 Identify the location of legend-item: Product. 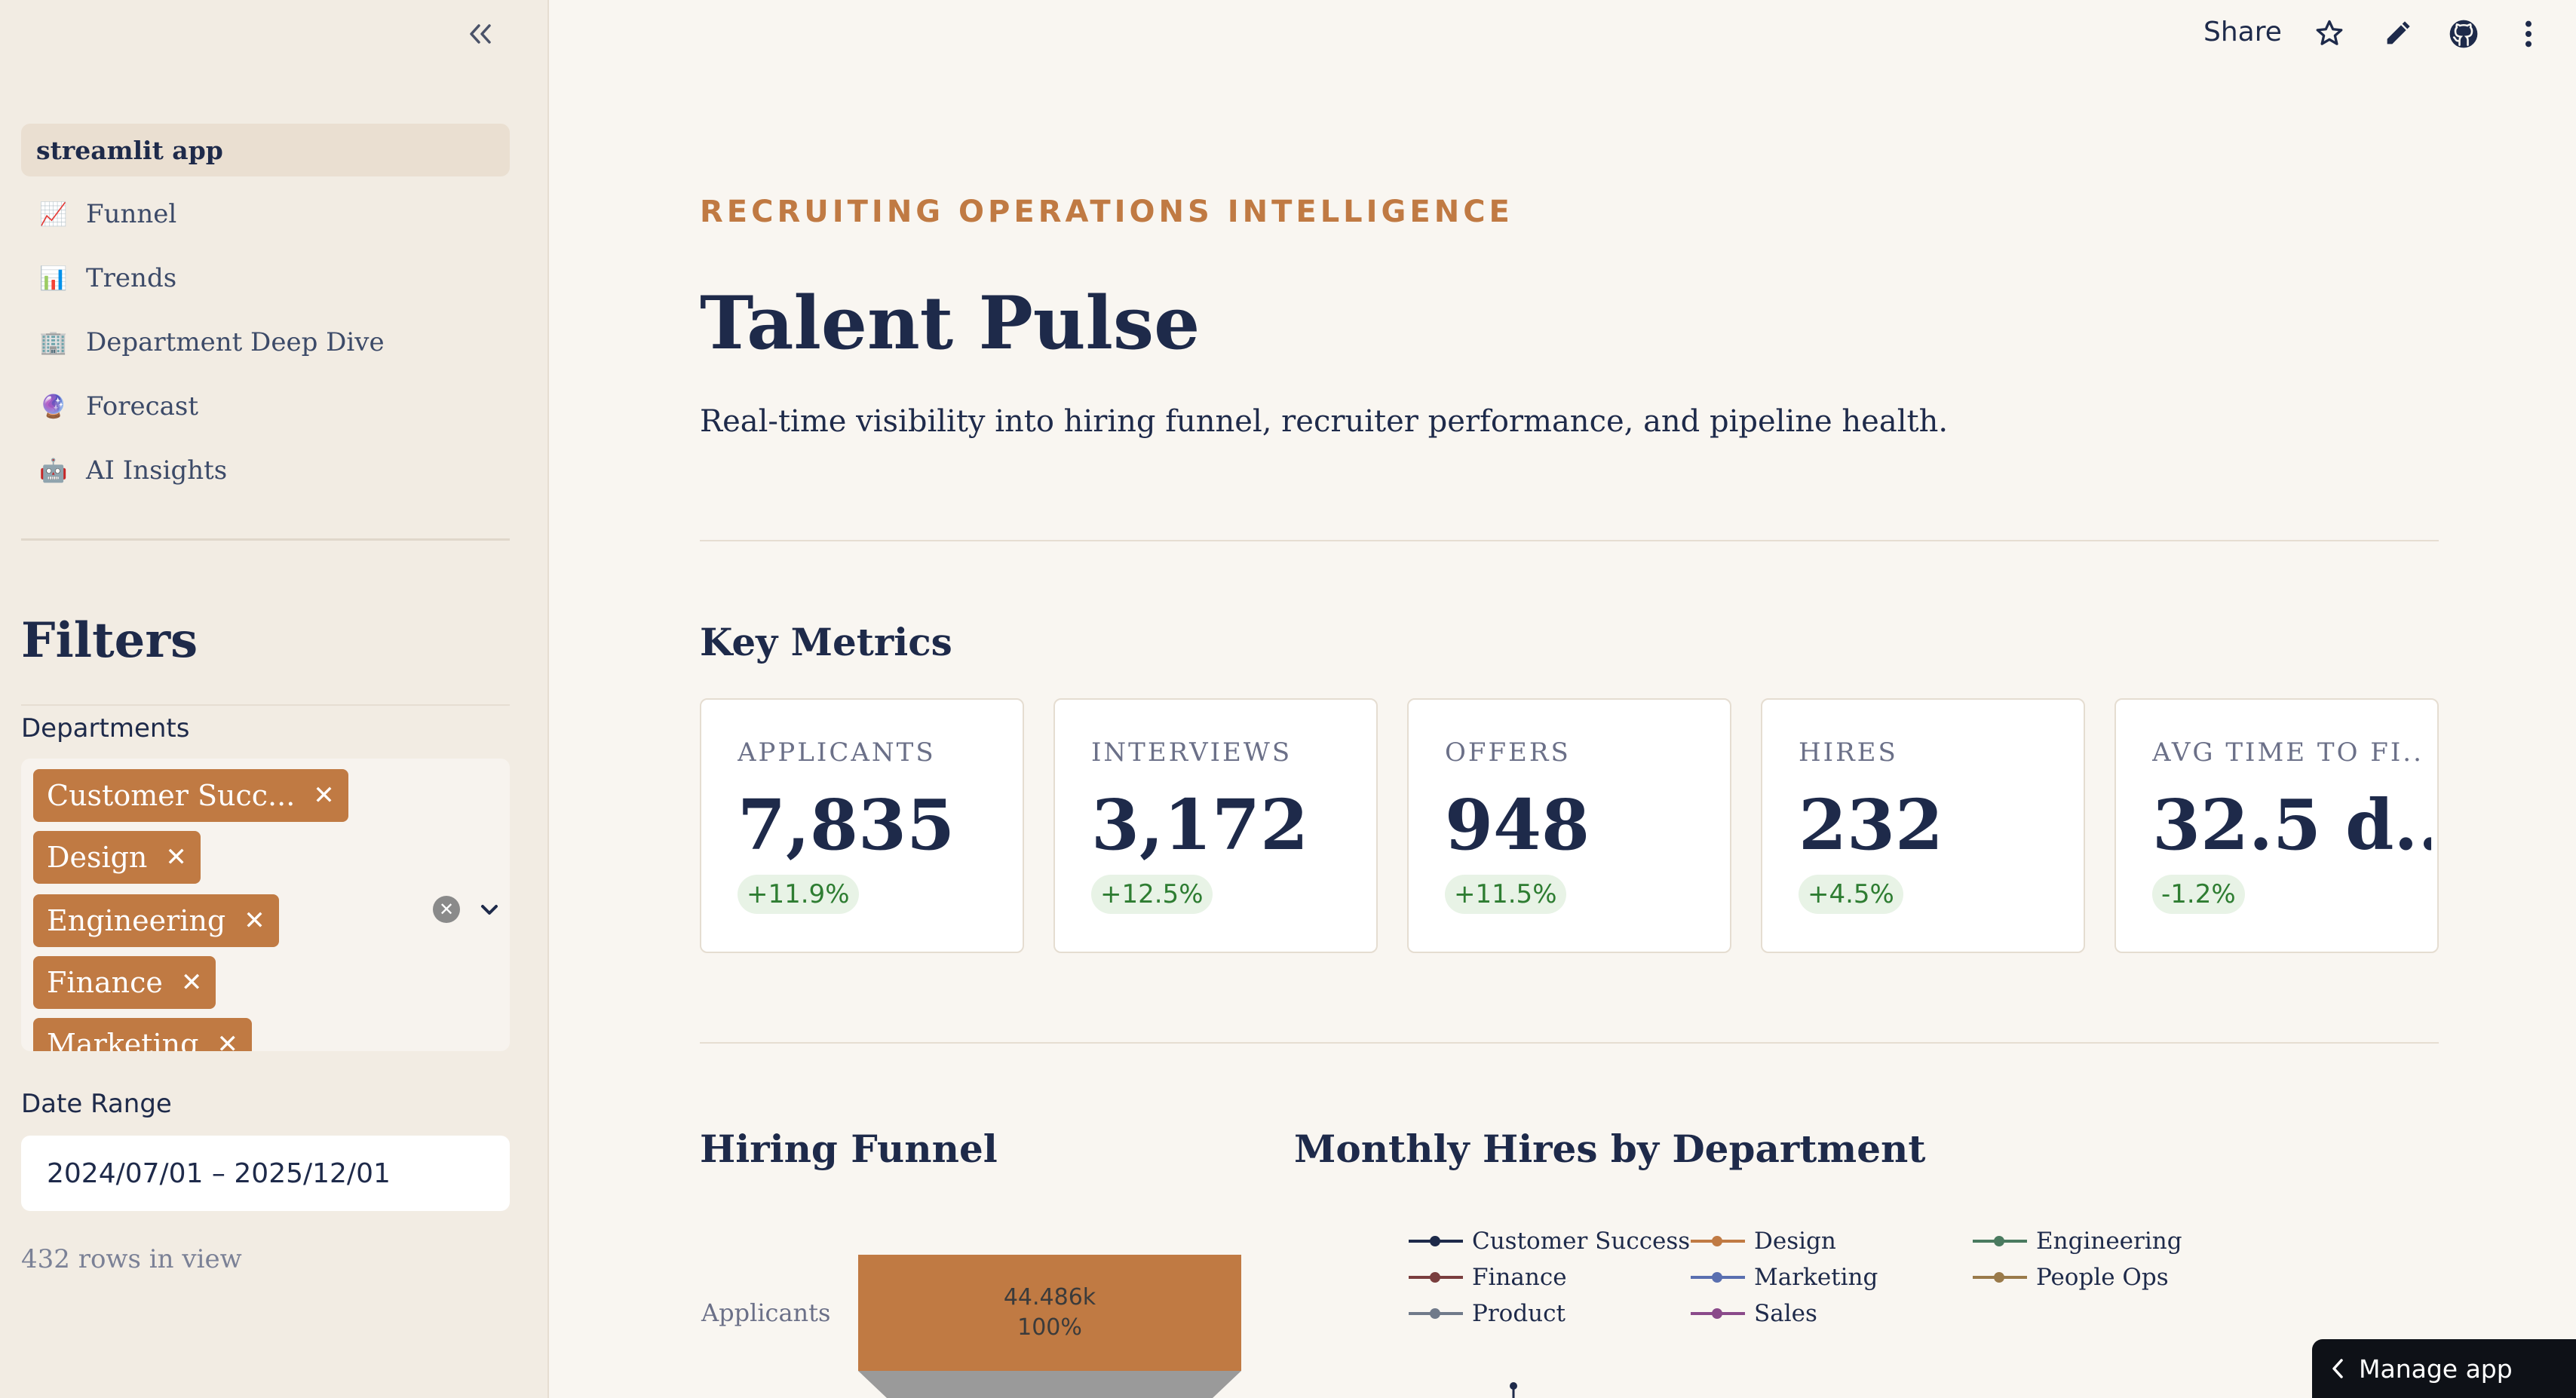
(1486, 1313).